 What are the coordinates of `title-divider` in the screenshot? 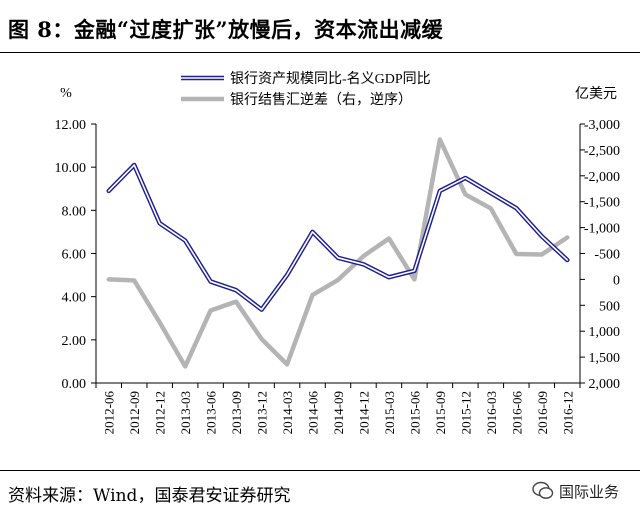 It's located at (320, 52).